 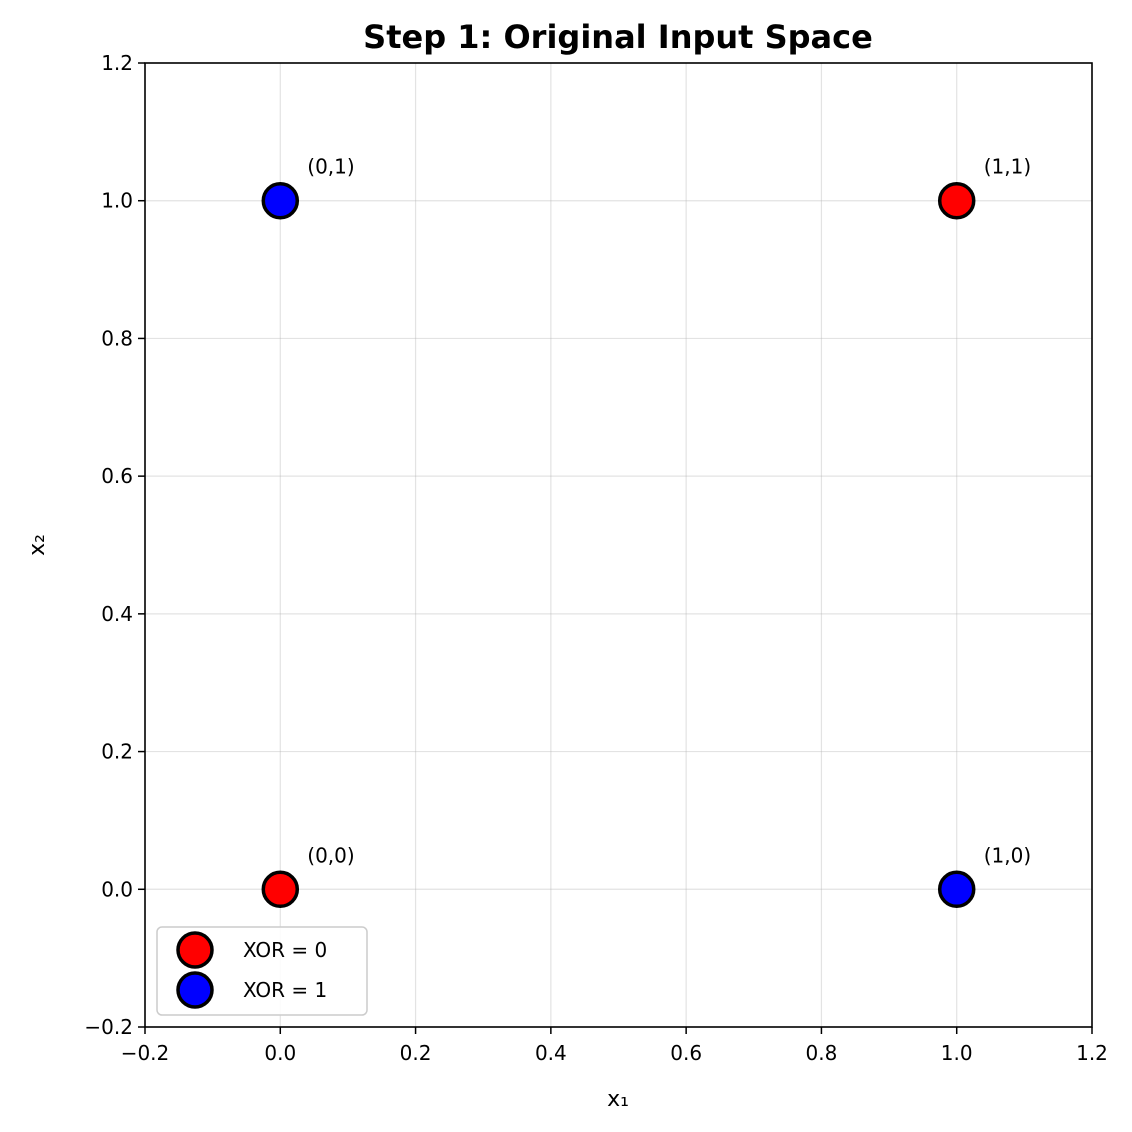 What do you see at coordinates (117, 63) in the screenshot?
I see `y-tick-label: 1.2` at bounding box center [117, 63].